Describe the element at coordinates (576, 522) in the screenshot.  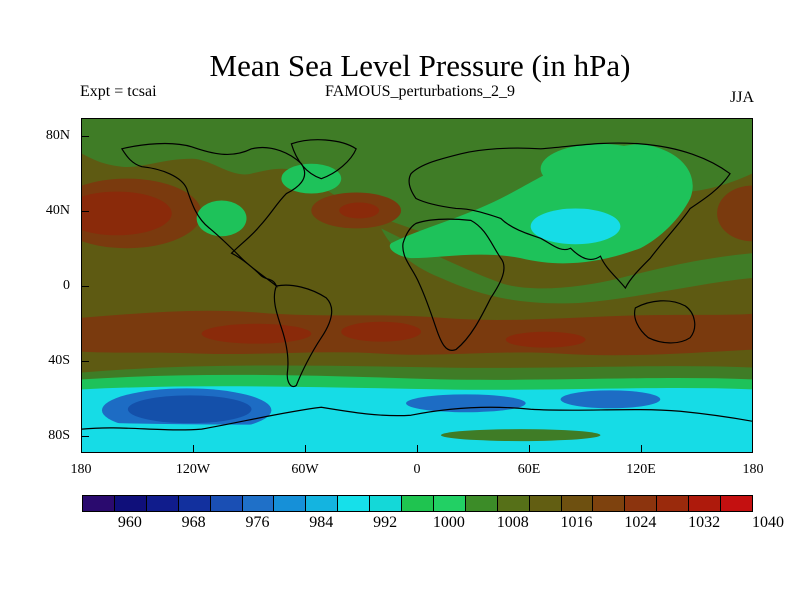
I see `colorbar-label: 1016` at that location.